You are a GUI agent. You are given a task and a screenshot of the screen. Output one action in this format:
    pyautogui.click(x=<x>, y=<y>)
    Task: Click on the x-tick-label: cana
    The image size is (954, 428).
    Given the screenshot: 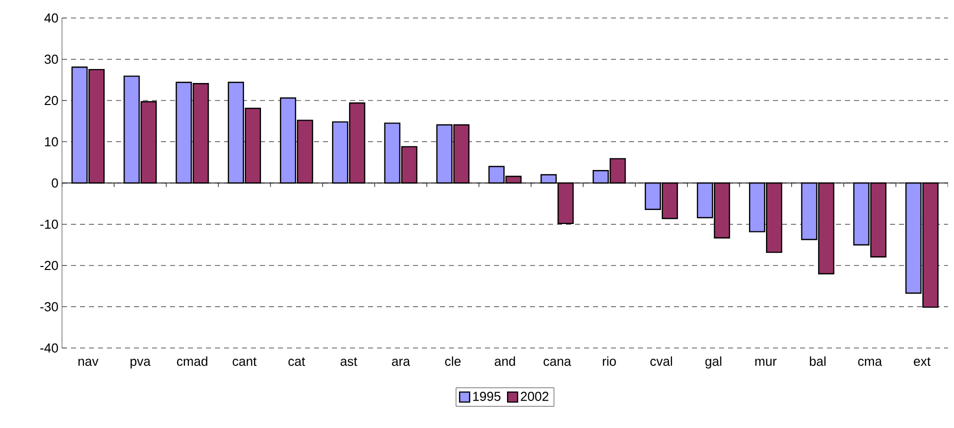 What is the action you would take?
    pyautogui.click(x=558, y=362)
    